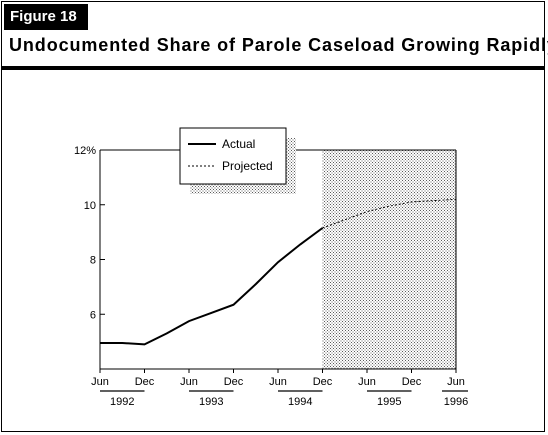 Image resolution: width=548 pixels, height=435 pixels. I want to click on series-line-actual, so click(212, 286).